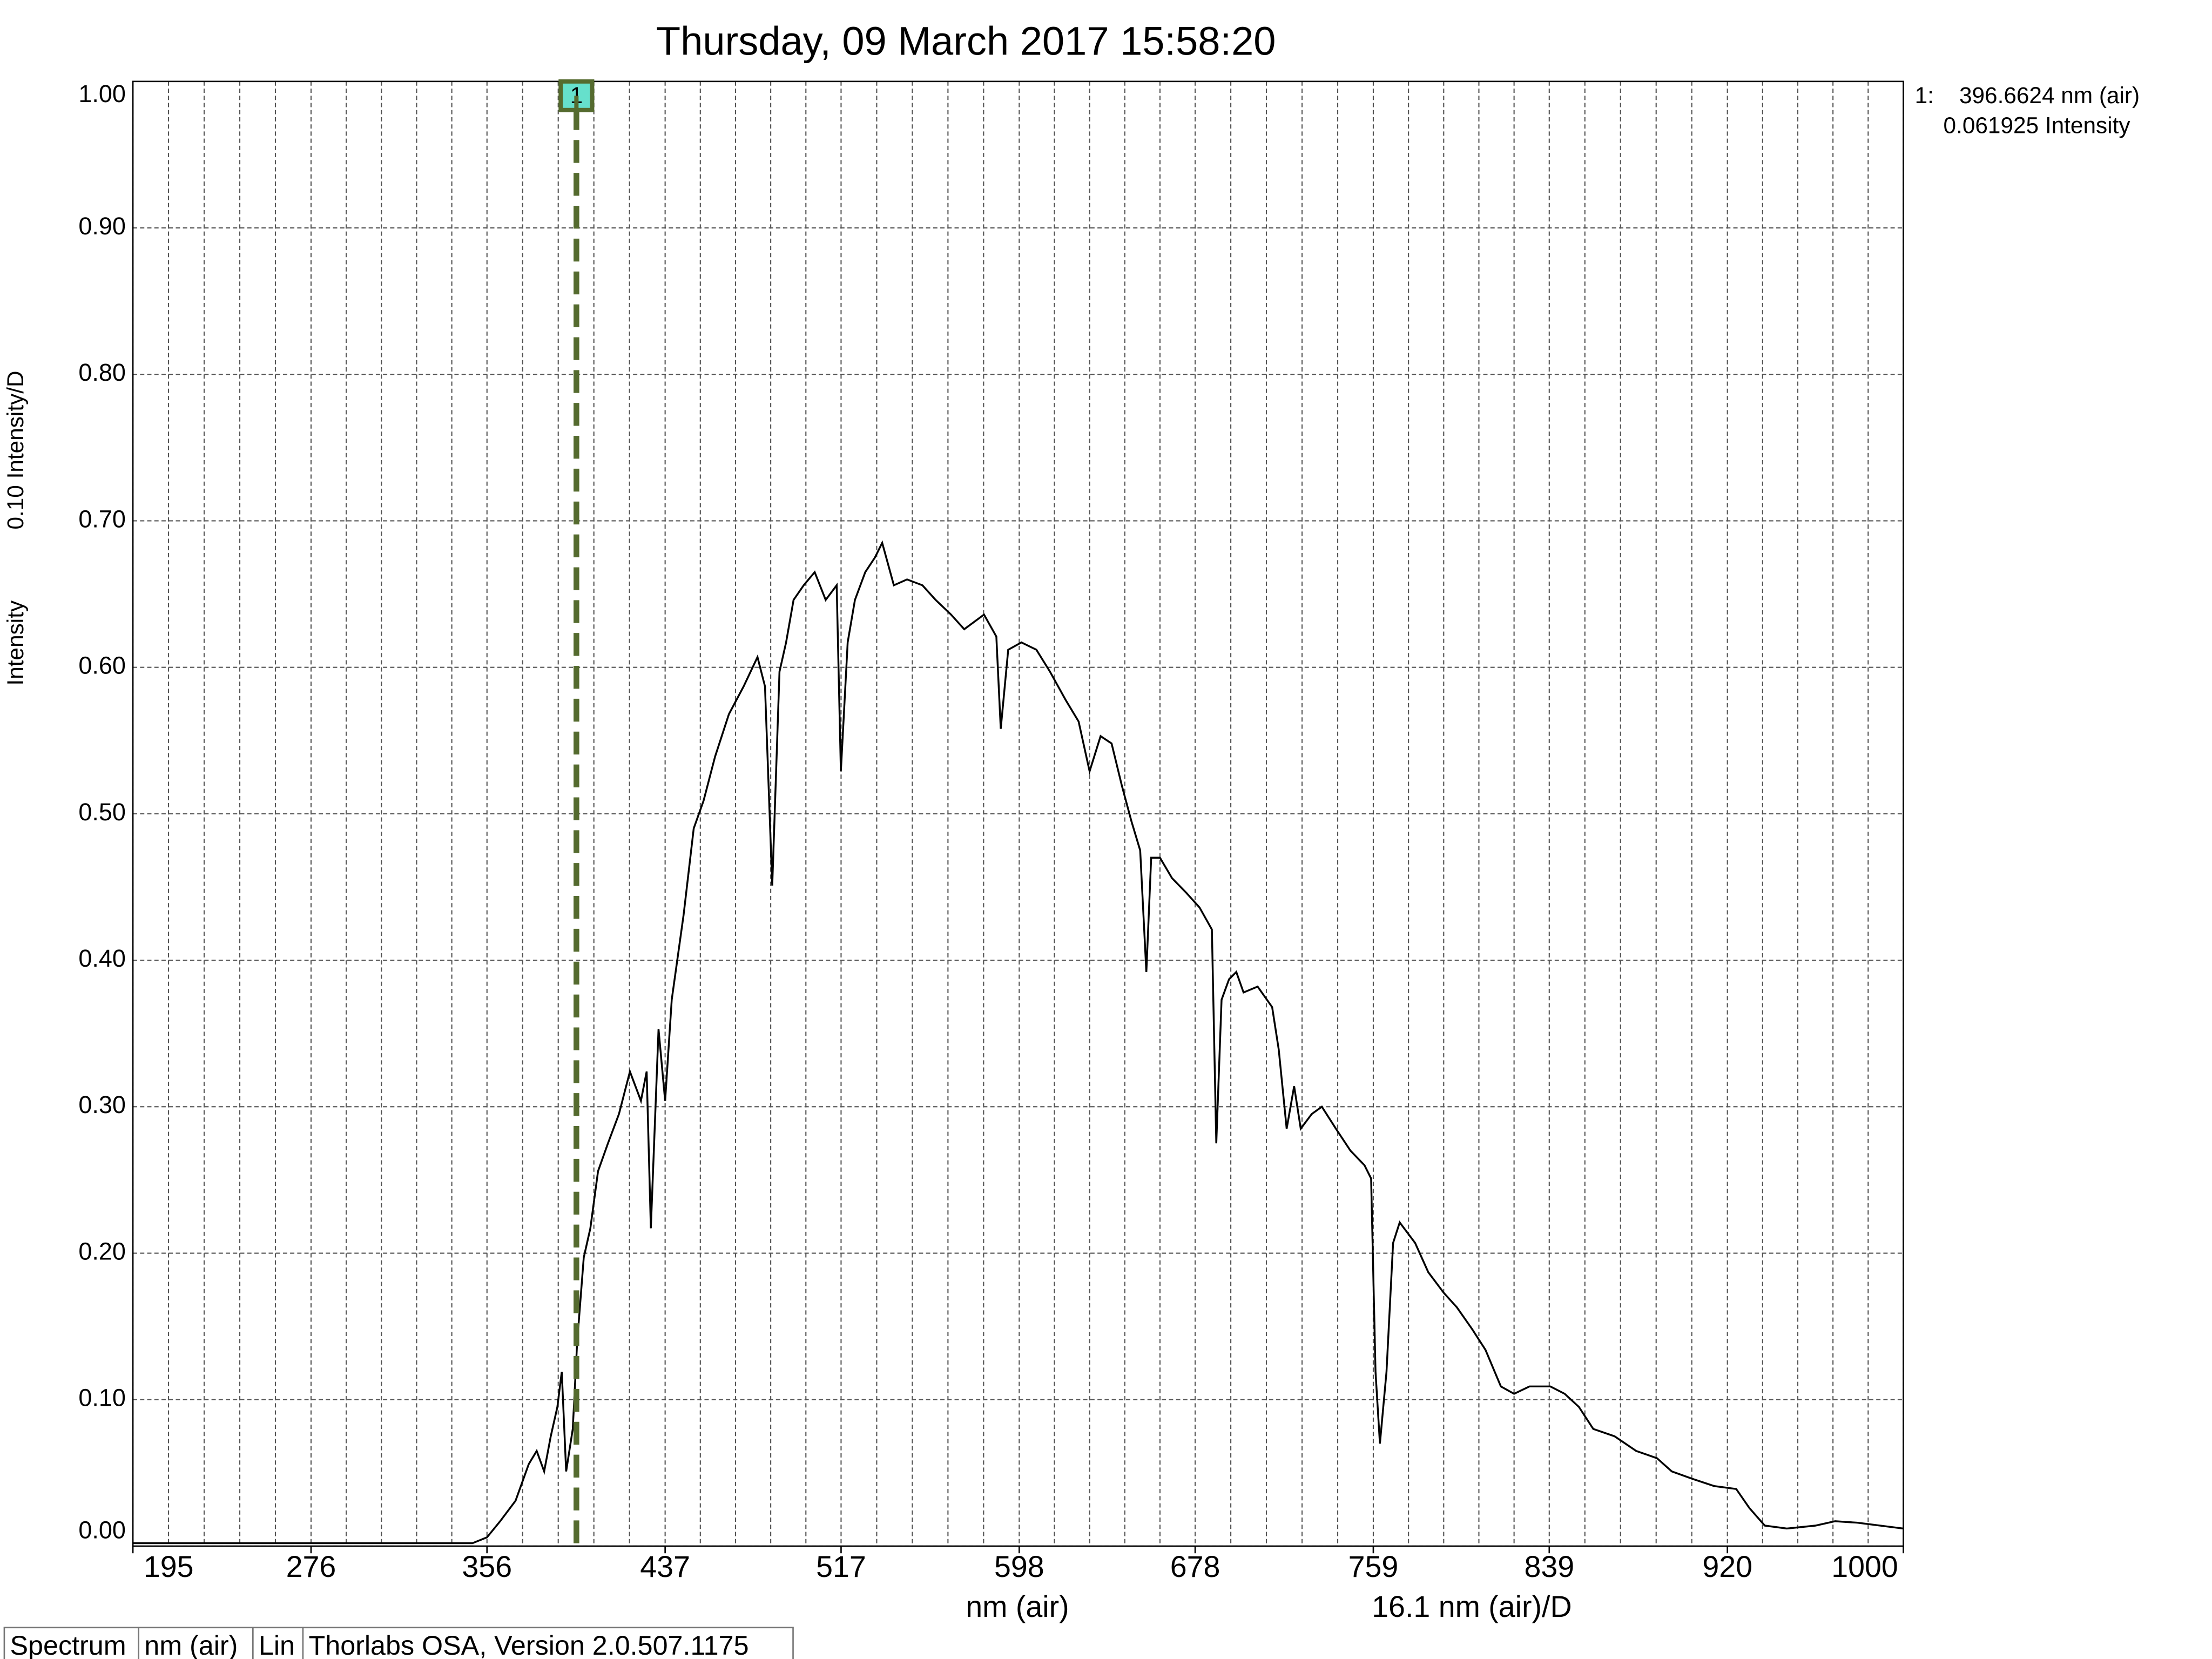 The image size is (2212, 1659). Describe the element at coordinates (169, 1566) in the screenshot. I see `x-tick-label: 195` at that location.